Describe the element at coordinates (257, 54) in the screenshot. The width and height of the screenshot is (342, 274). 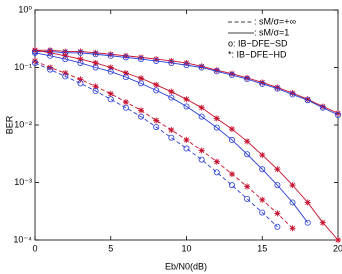
I see `legend-label: *: IB−DFE−HD` at that location.